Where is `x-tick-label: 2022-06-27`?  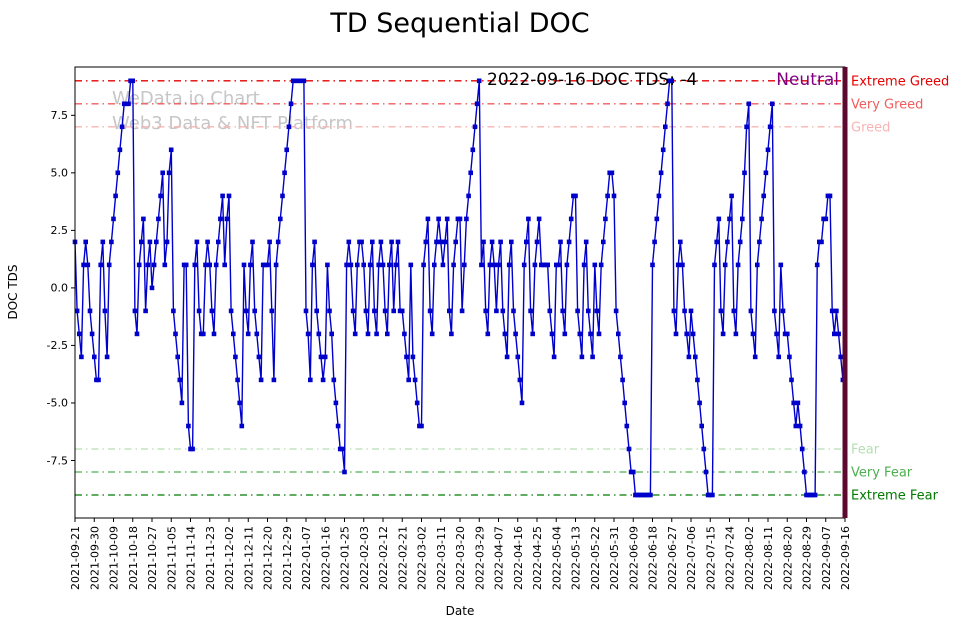 x-tick-label: 2022-06-27 is located at coordinates (672, 558).